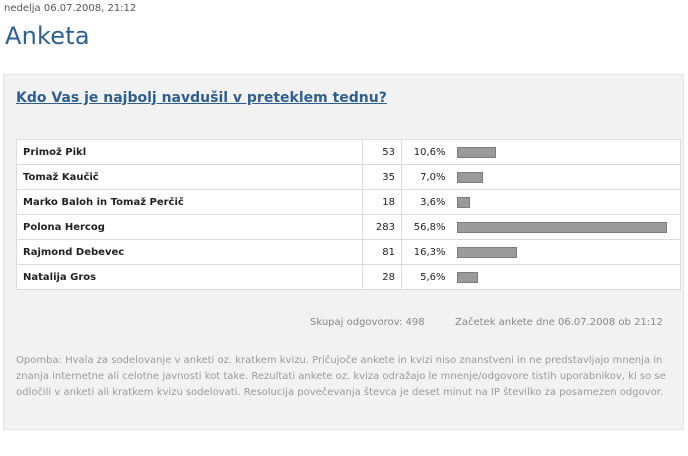 The width and height of the screenshot is (688, 456). Describe the element at coordinates (427, 252) in the screenshot. I see `poll-option-percent: 16,3%` at that location.